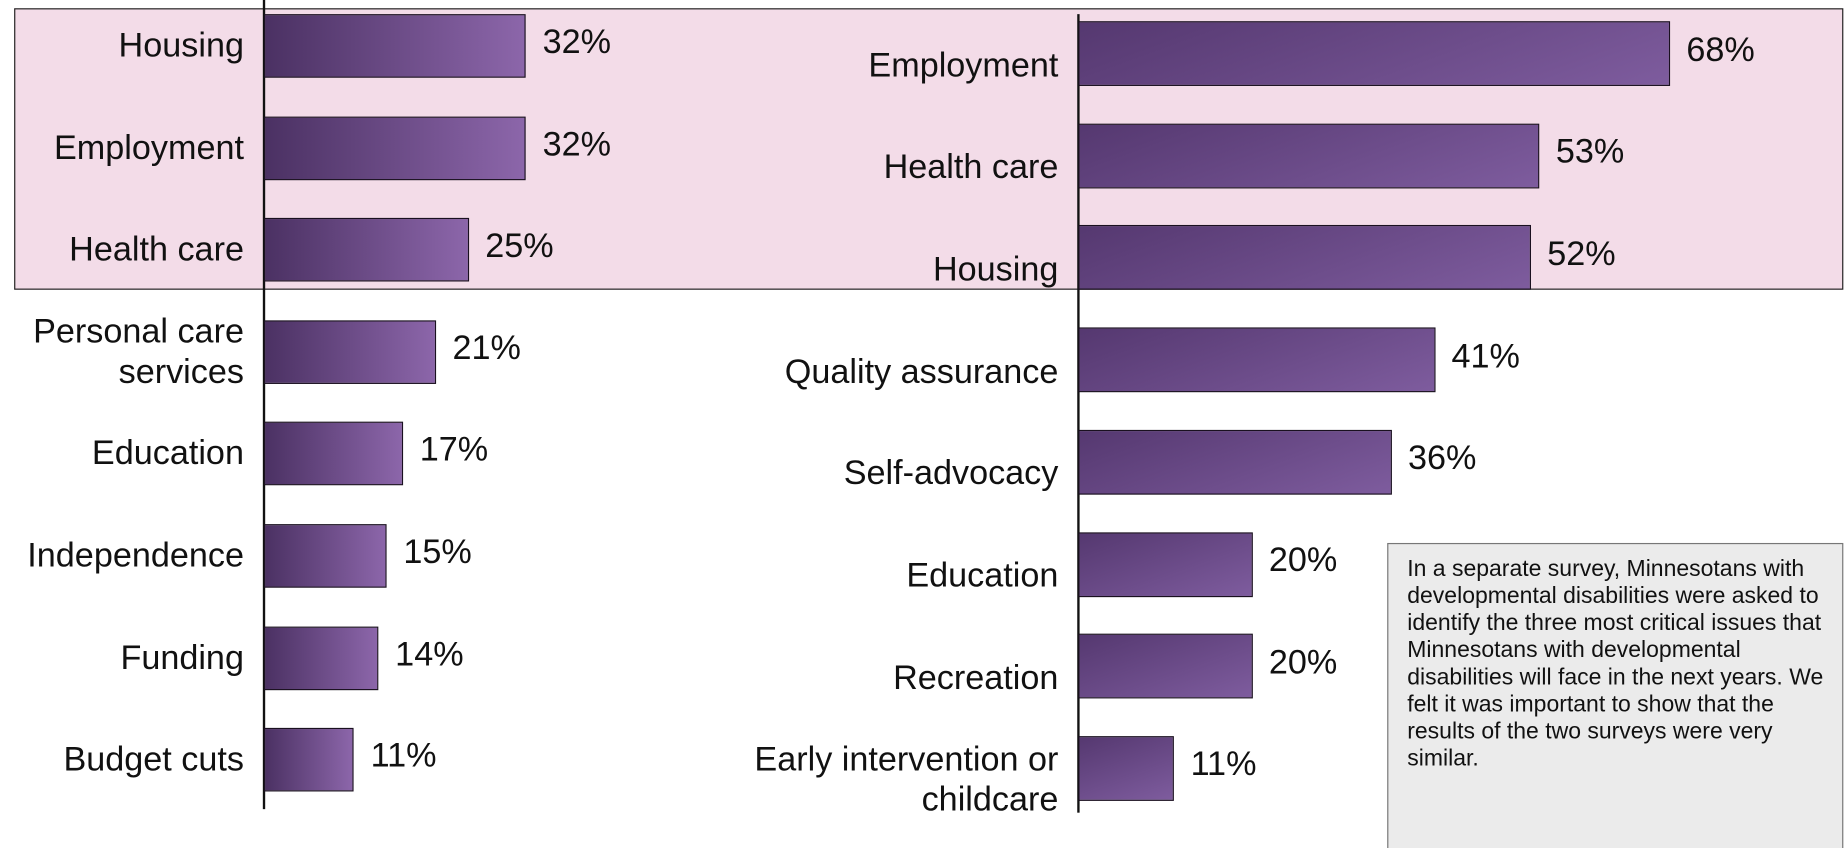 This screenshot has height=848, width=1848. What do you see at coordinates (1581, 254) in the screenshot?
I see `value-label: 52%` at bounding box center [1581, 254].